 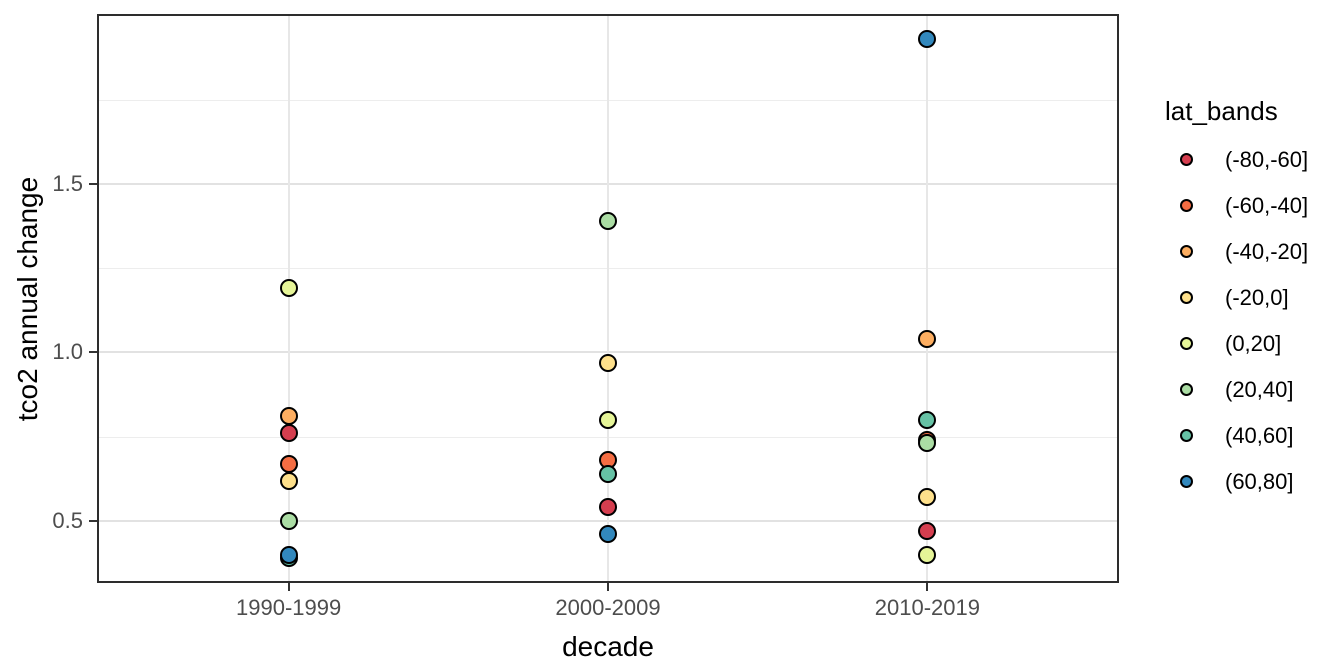 I want to click on y-tick-label: 1.0, so click(x=67, y=352).